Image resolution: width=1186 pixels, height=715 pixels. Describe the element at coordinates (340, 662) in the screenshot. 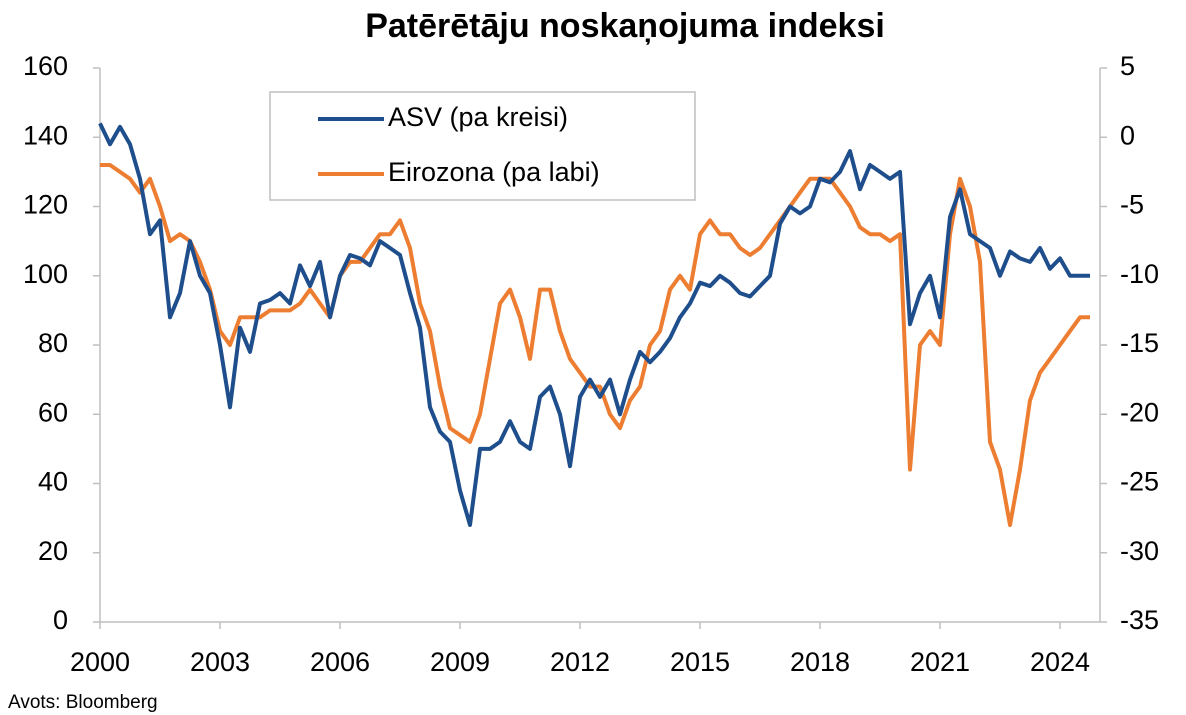

I see `x-tick-label: 2006` at that location.